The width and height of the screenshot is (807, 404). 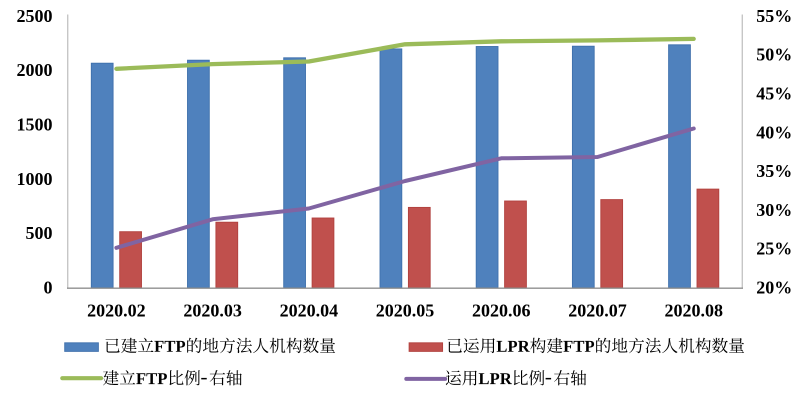 I want to click on svg-text: 35%, so click(x=774, y=171).